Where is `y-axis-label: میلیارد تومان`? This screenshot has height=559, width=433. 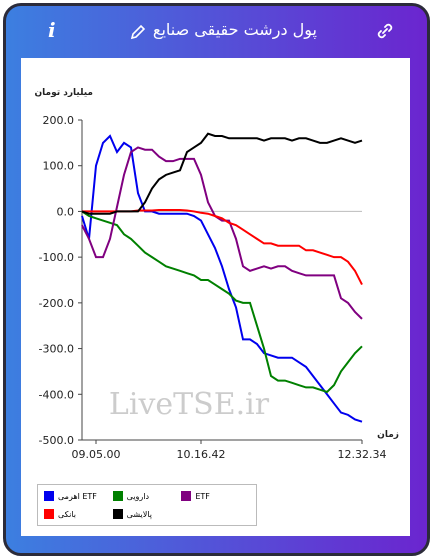 y-axis-label: میلیارد تومان is located at coordinates (63, 93).